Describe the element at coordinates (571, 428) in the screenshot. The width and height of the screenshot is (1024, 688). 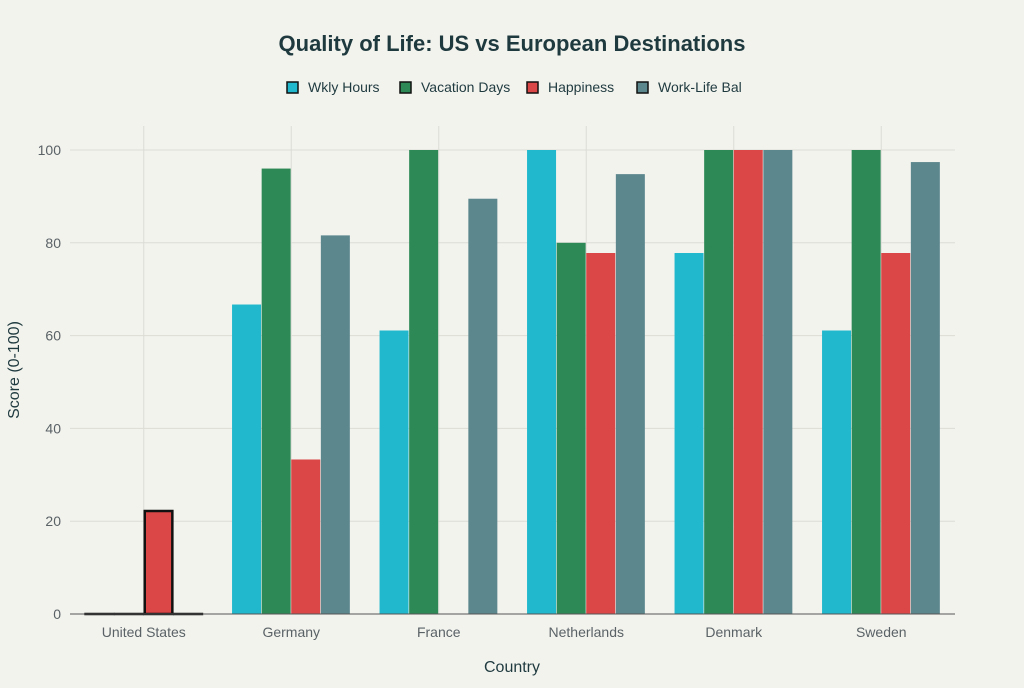
I see `bar-vacation-days-netherlands` at that location.